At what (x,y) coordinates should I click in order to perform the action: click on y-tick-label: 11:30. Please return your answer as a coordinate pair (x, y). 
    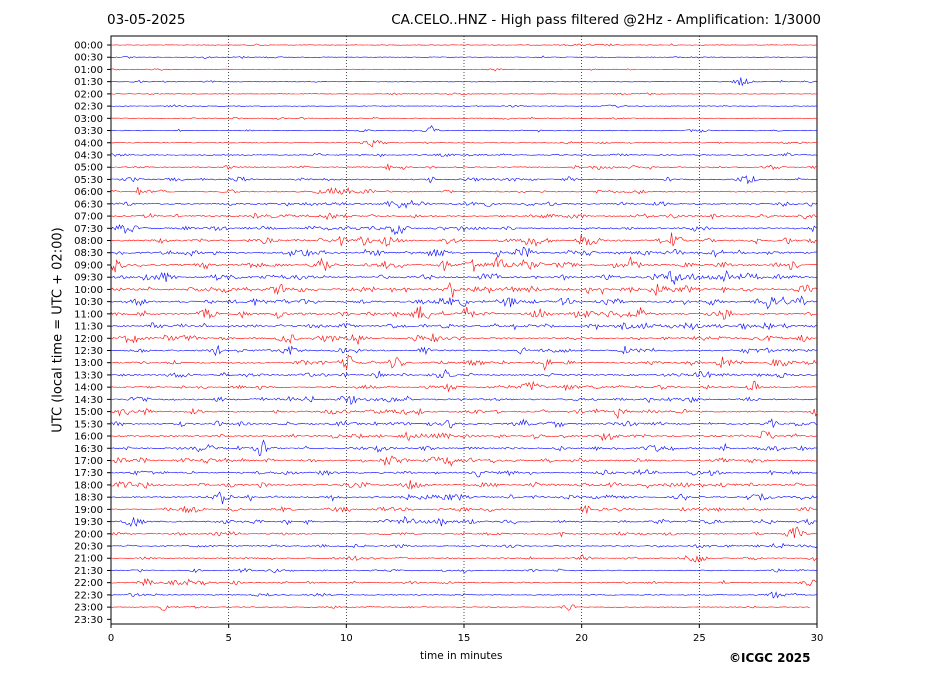
    Looking at the image, I should click on (88, 327).